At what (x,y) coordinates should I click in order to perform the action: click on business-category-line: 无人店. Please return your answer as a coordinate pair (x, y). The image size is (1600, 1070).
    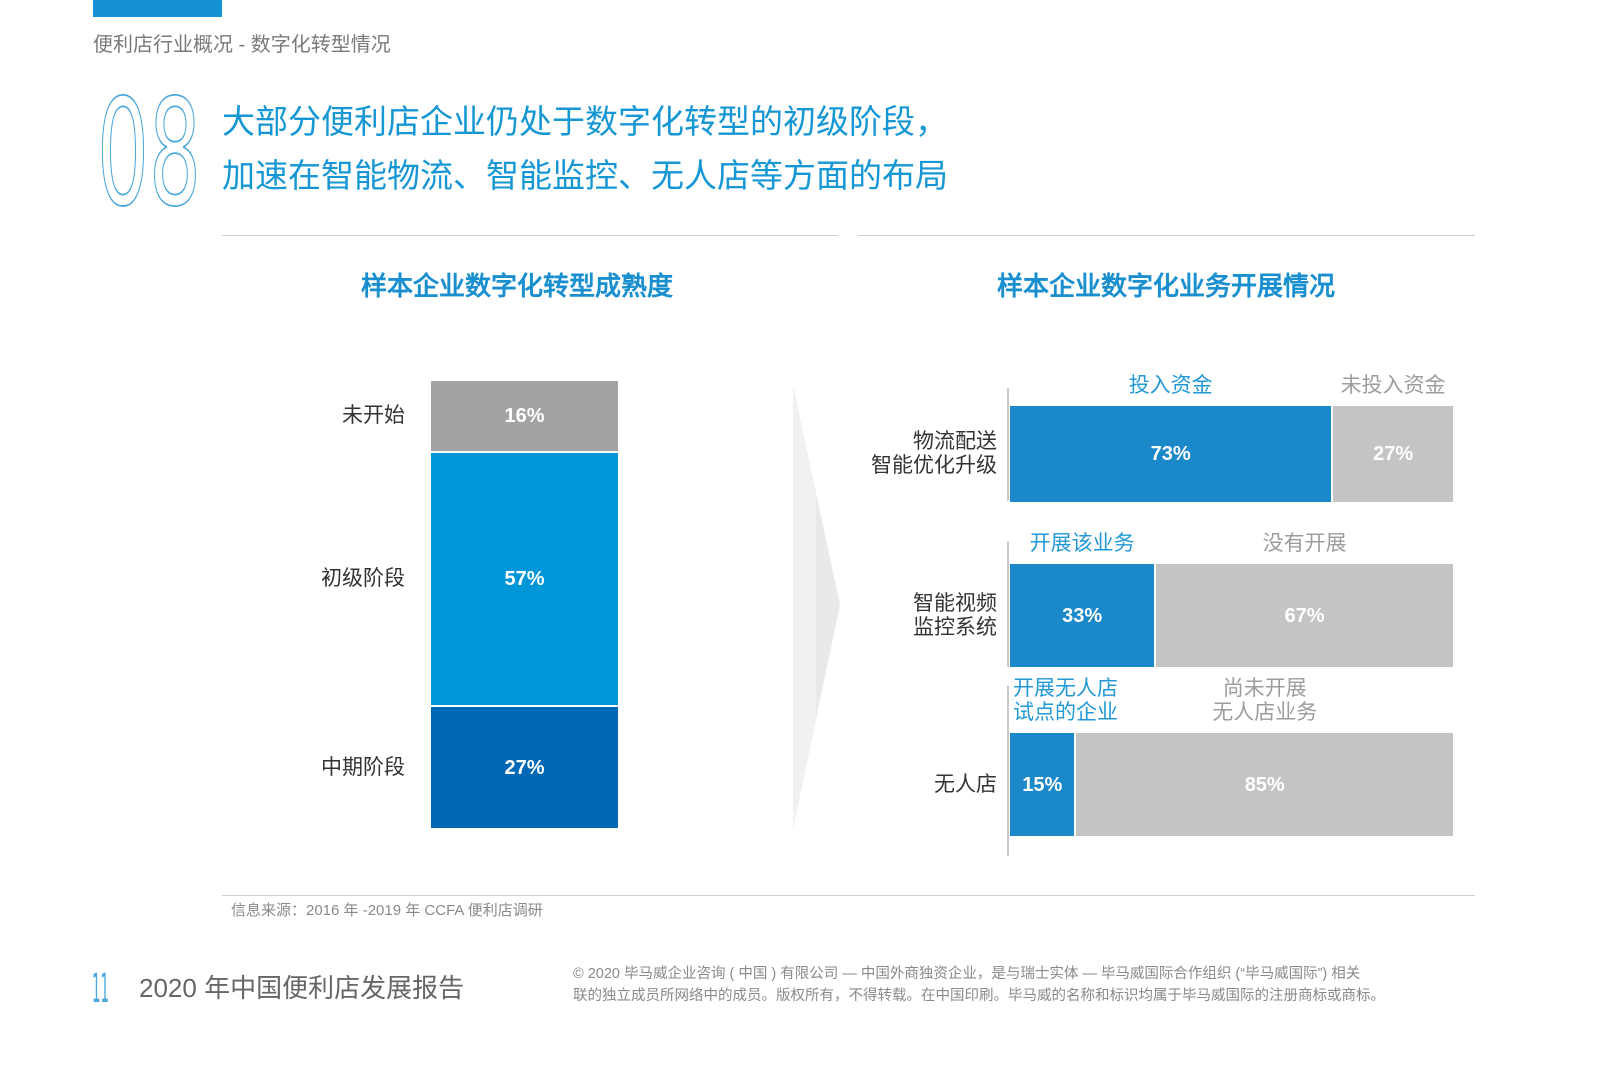
    Looking at the image, I should click on (965, 784).